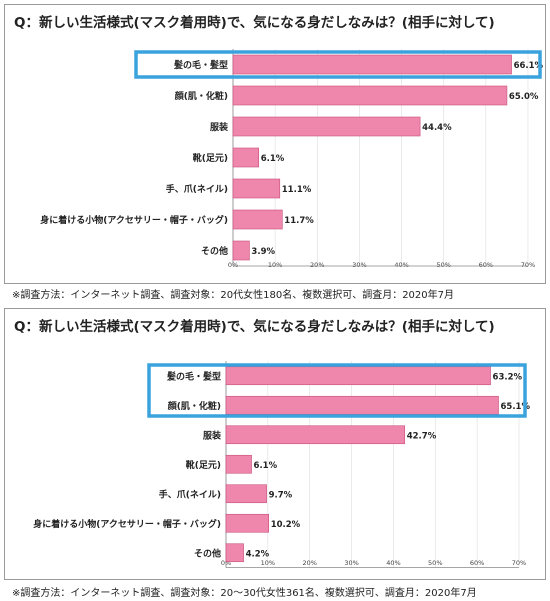 The width and height of the screenshot is (550, 601). What do you see at coordinates (286, 525) in the screenshot?
I see `value-label: 10.2%` at bounding box center [286, 525].